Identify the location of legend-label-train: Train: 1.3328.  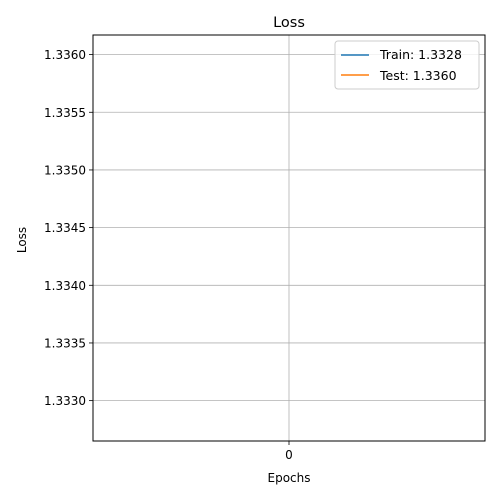
(420, 54).